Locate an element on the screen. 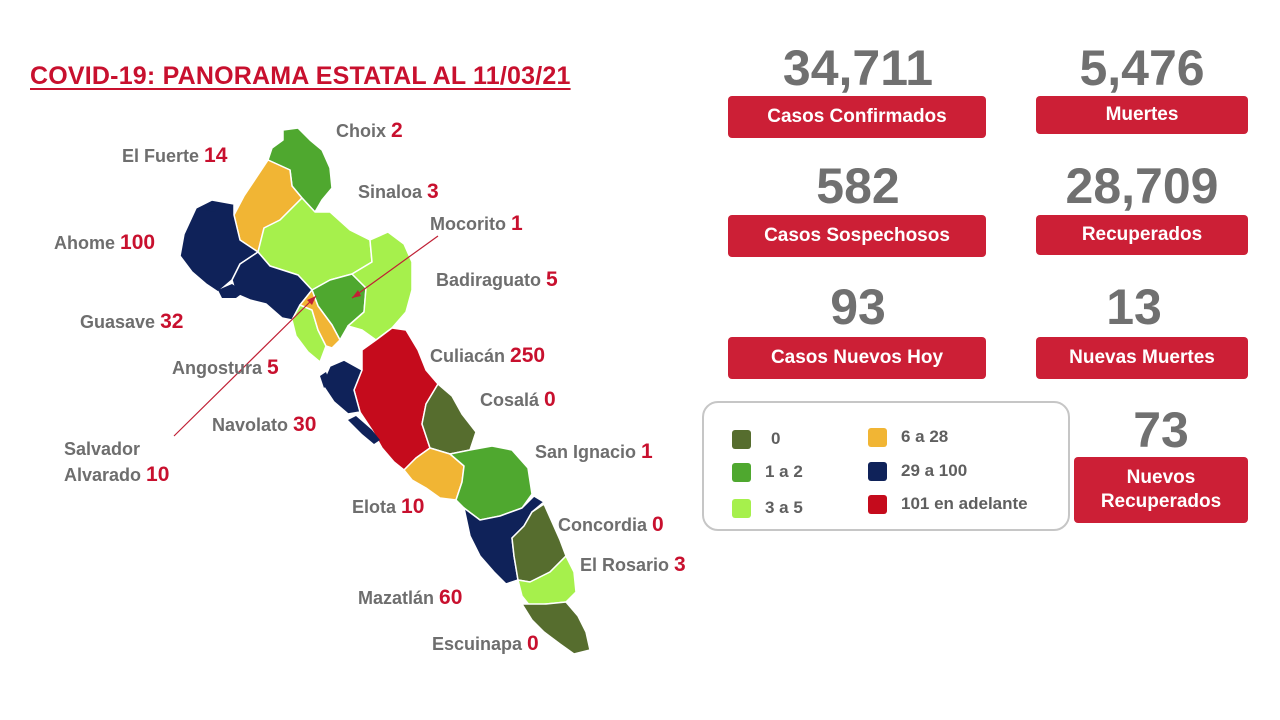  label-el-rosario: El Rosario 3 is located at coordinates (633, 564).